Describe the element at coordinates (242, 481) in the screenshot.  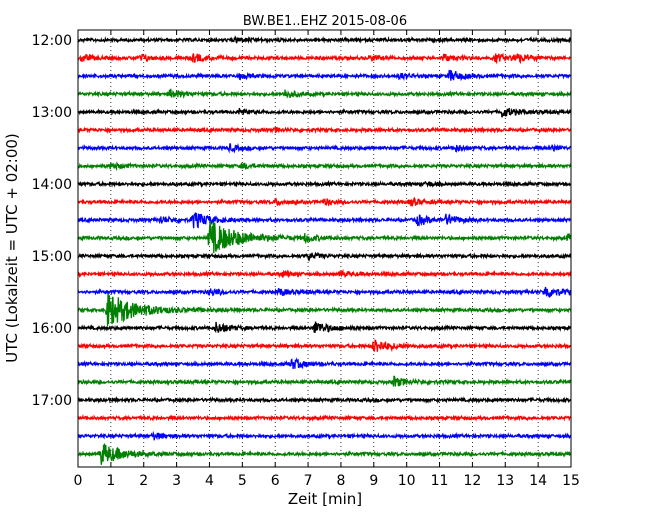
I see `x-tick-label: 5` at that location.